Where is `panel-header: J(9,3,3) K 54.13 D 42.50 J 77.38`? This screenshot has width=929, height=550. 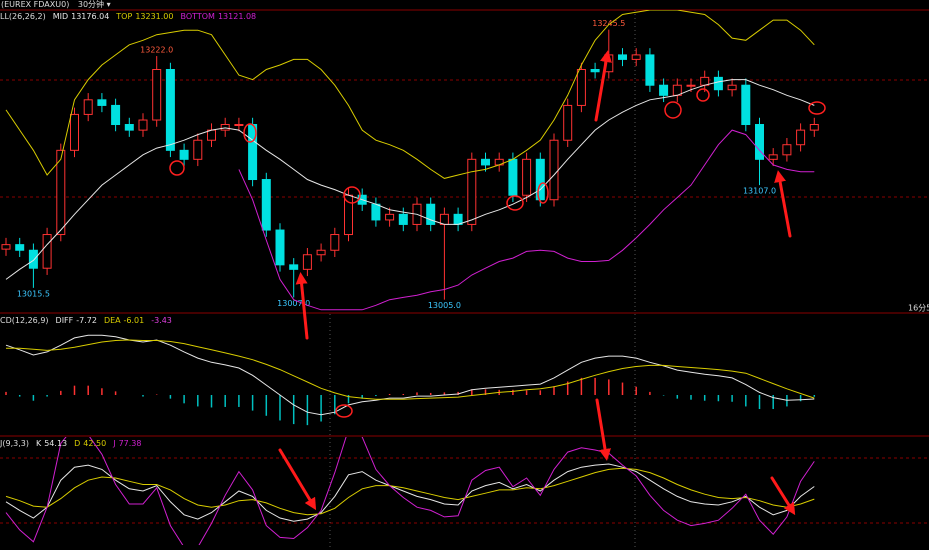 panel-header: J(9,3,3) K 54.13 D 42.50 J 77.38 is located at coordinates (70, 443).